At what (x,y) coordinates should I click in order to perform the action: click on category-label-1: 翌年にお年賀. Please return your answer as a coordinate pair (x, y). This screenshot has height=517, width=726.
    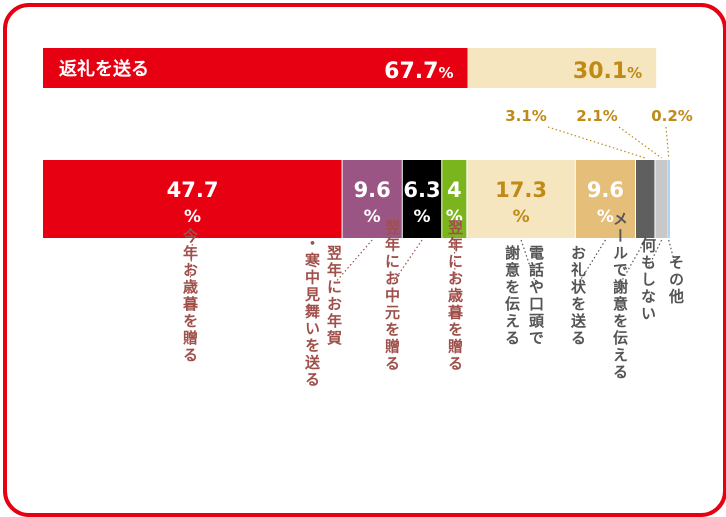
    Looking at the image, I should click on (334, 296).